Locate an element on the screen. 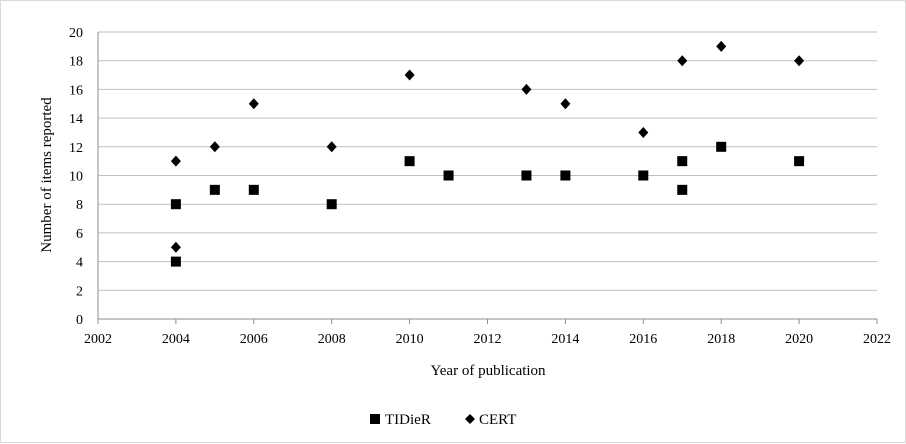 Image resolution: width=906 pixels, height=444 pixels. x-tick-label: 2006 is located at coordinates (254, 339).